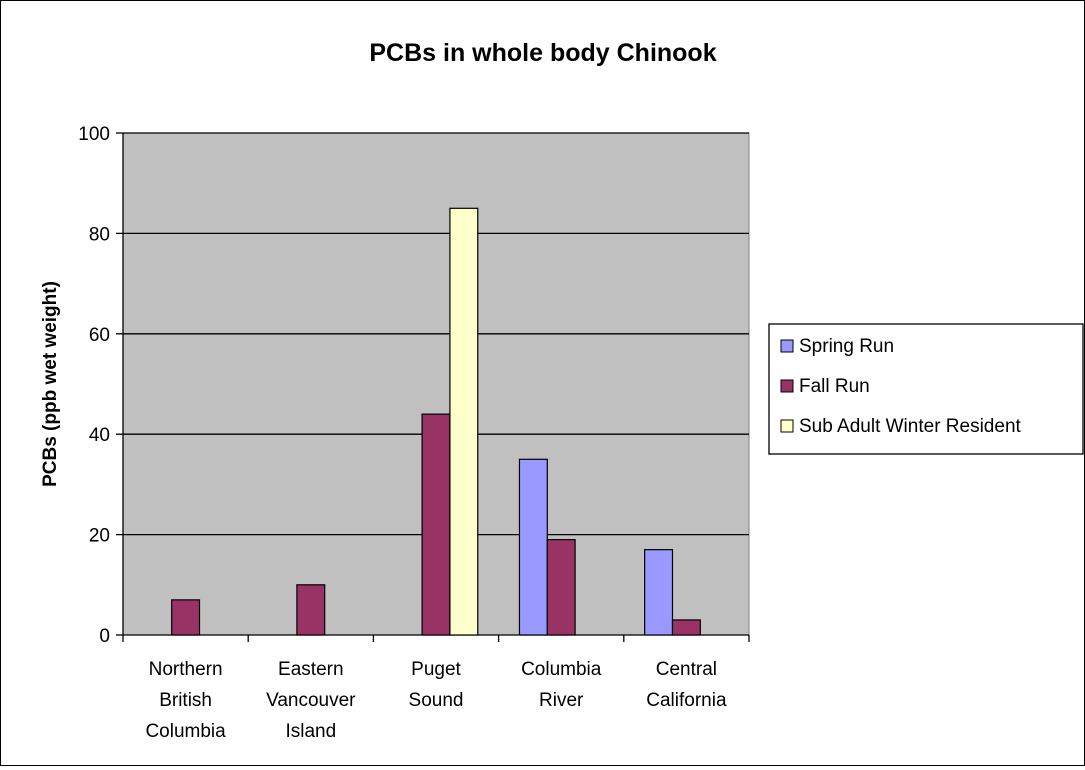 The width and height of the screenshot is (1085, 770). What do you see at coordinates (834, 386) in the screenshot?
I see `legend-label: Fall Run` at bounding box center [834, 386].